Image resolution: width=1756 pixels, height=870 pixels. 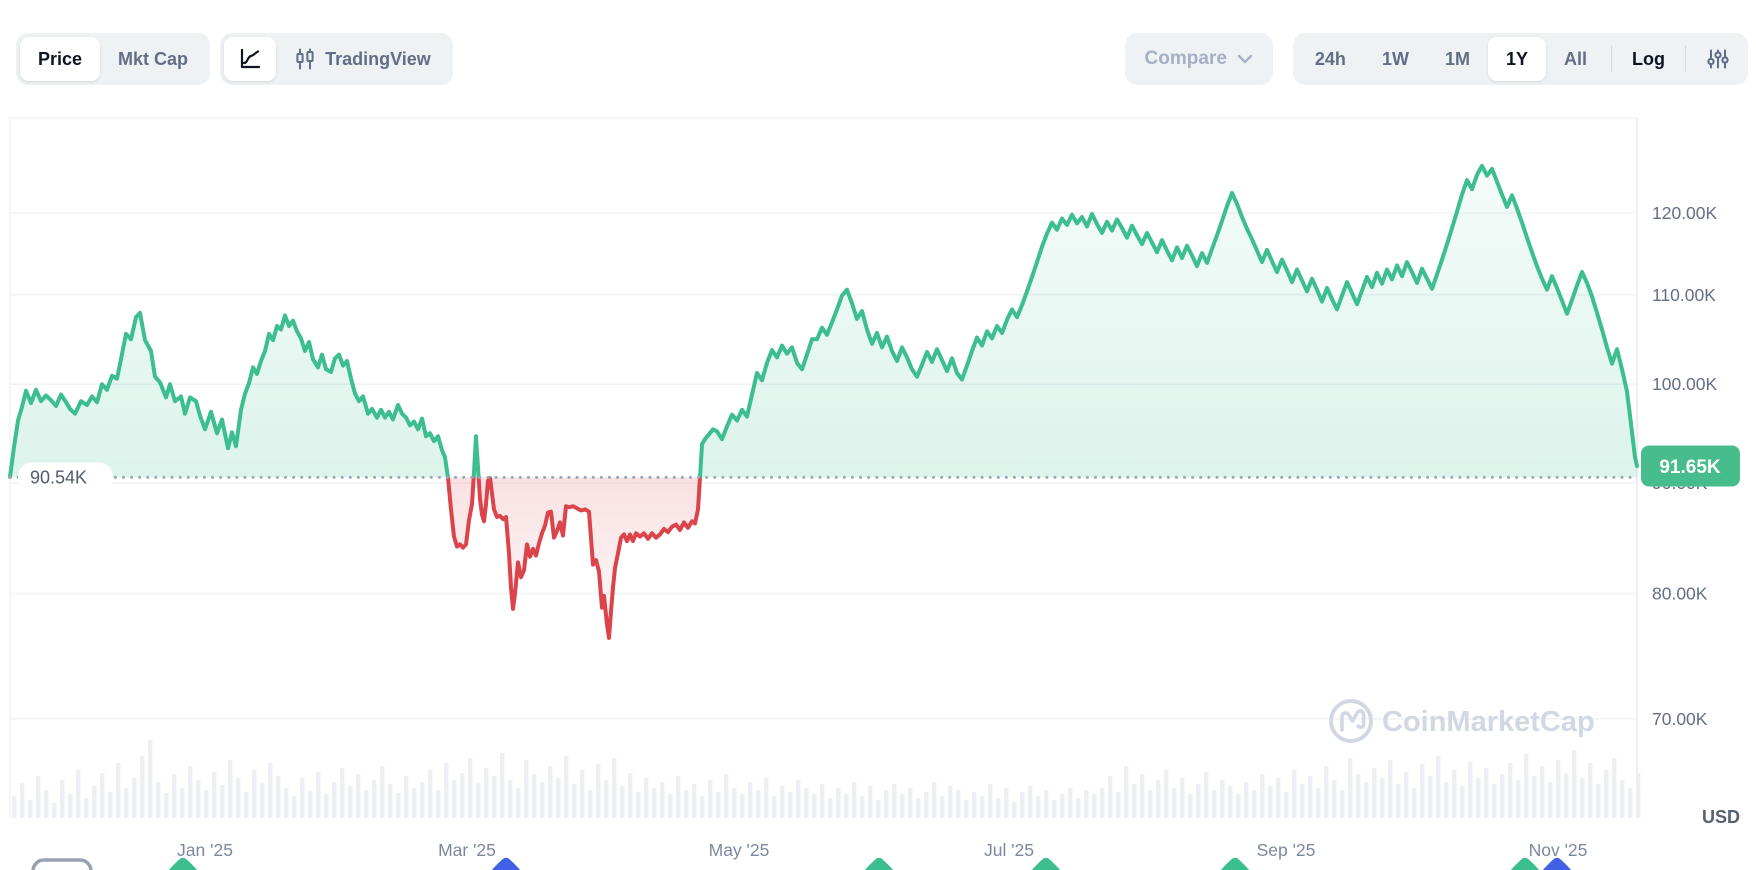 I want to click on candlestick-icon, so click(x=305, y=59).